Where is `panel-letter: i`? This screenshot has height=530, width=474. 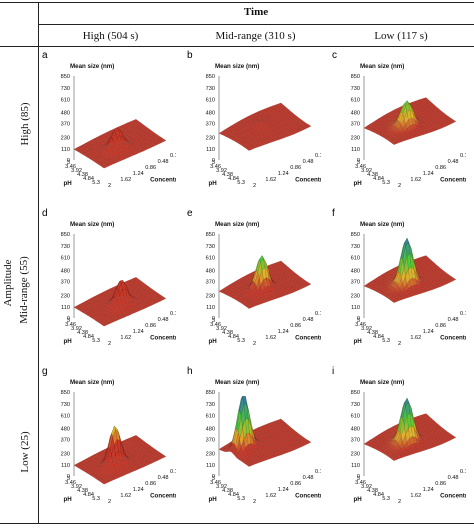
panel-letter: i is located at coordinates (333, 371).